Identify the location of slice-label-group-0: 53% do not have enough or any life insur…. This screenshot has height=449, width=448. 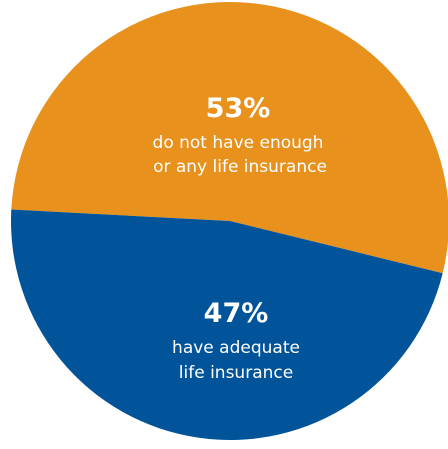
(240, 135).